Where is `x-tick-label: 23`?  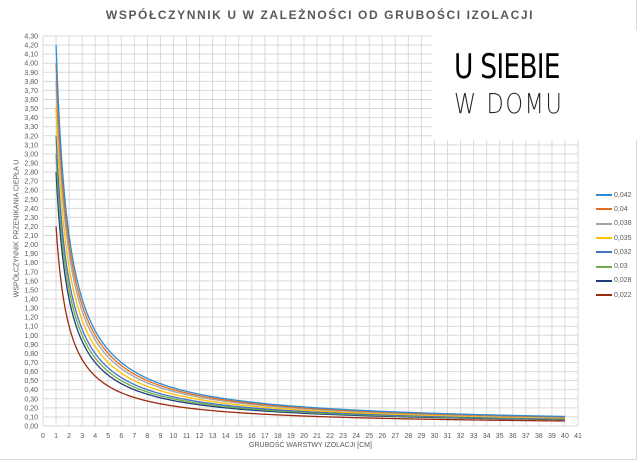
x-tick-label: 23 is located at coordinates (343, 436).